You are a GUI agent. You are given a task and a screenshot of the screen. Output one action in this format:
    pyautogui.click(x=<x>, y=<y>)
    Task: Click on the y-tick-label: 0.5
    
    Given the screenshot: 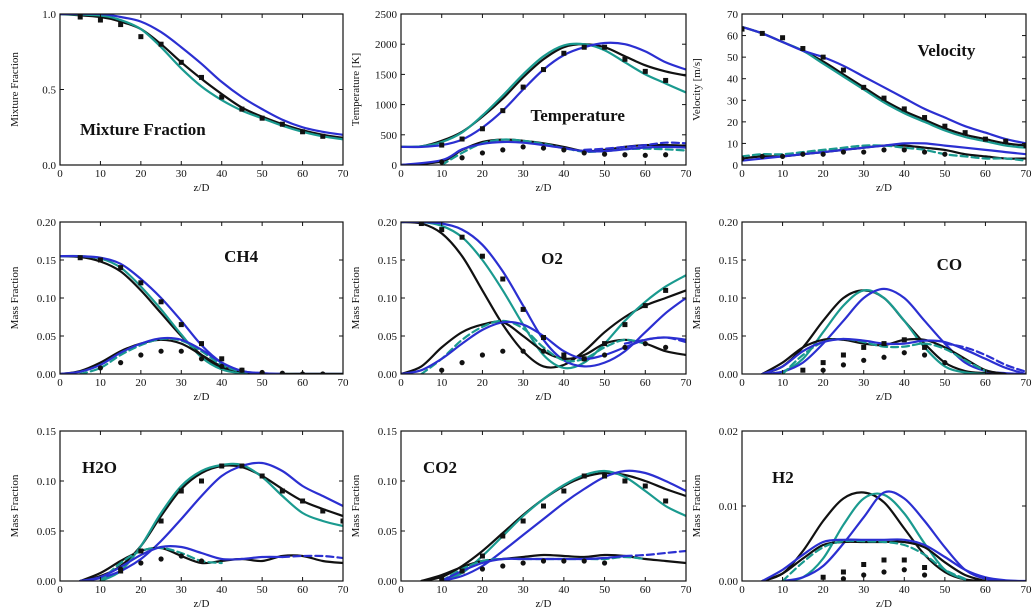 What is the action you would take?
    pyautogui.click(x=49, y=91)
    